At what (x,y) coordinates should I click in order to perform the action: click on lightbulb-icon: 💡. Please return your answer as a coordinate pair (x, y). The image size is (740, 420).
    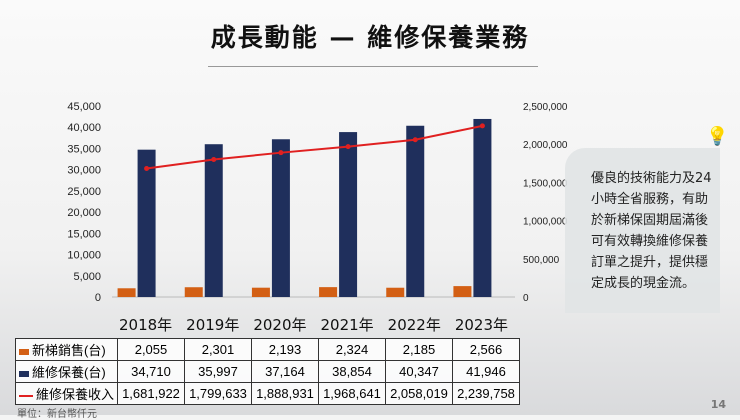
    Looking at the image, I should click on (717, 136).